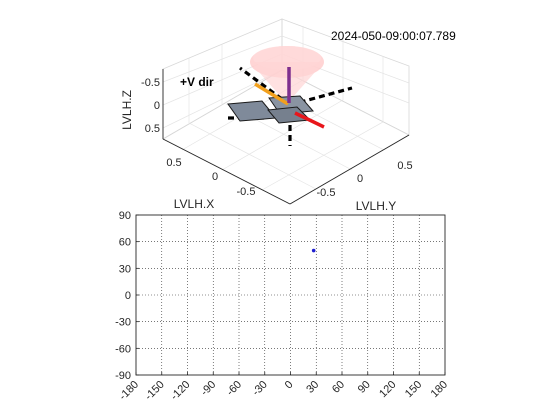 The width and height of the screenshot is (560, 420). I want to click on x-tick-label: 30, so click(312, 387).